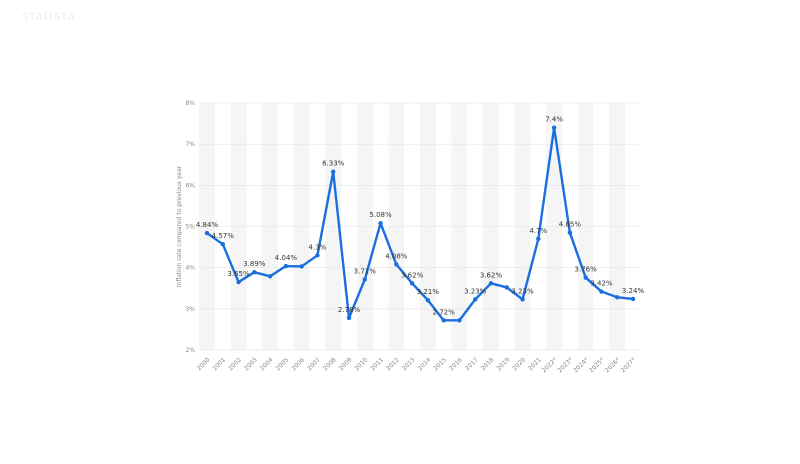  What do you see at coordinates (254, 264) in the screenshot?
I see `data-label: 3.89%` at bounding box center [254, 264].